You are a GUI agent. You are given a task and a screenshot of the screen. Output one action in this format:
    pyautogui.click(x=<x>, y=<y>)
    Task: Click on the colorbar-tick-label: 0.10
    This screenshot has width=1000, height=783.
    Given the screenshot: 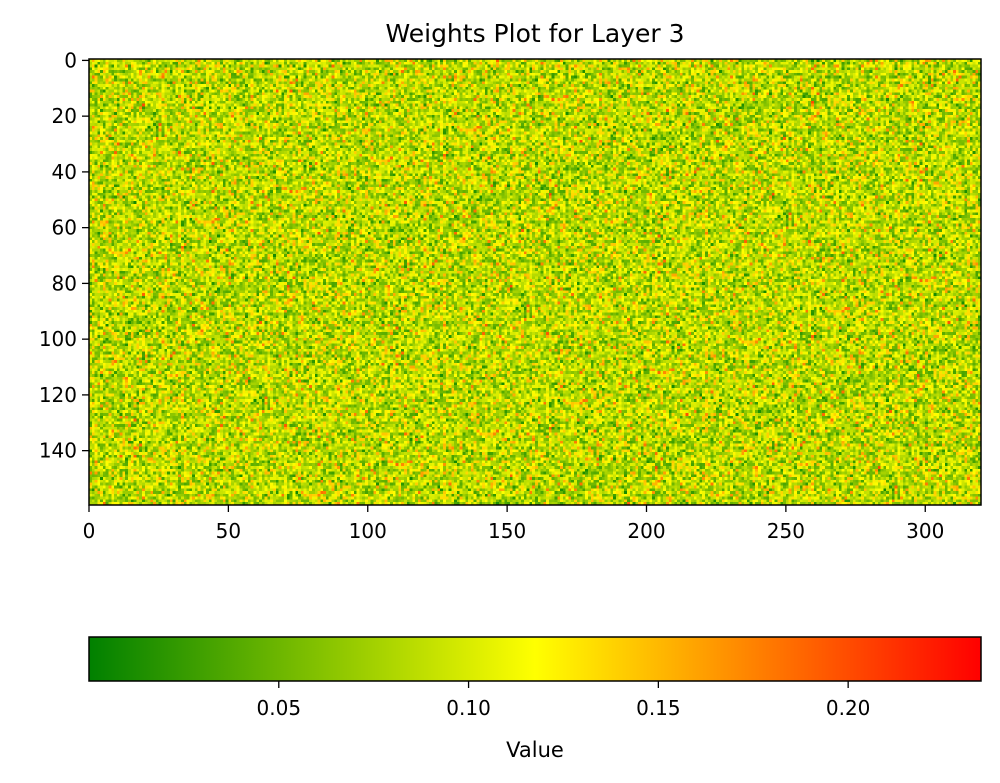 What is the action you would take?
    pyautogui.click(x=468, y=708)
    